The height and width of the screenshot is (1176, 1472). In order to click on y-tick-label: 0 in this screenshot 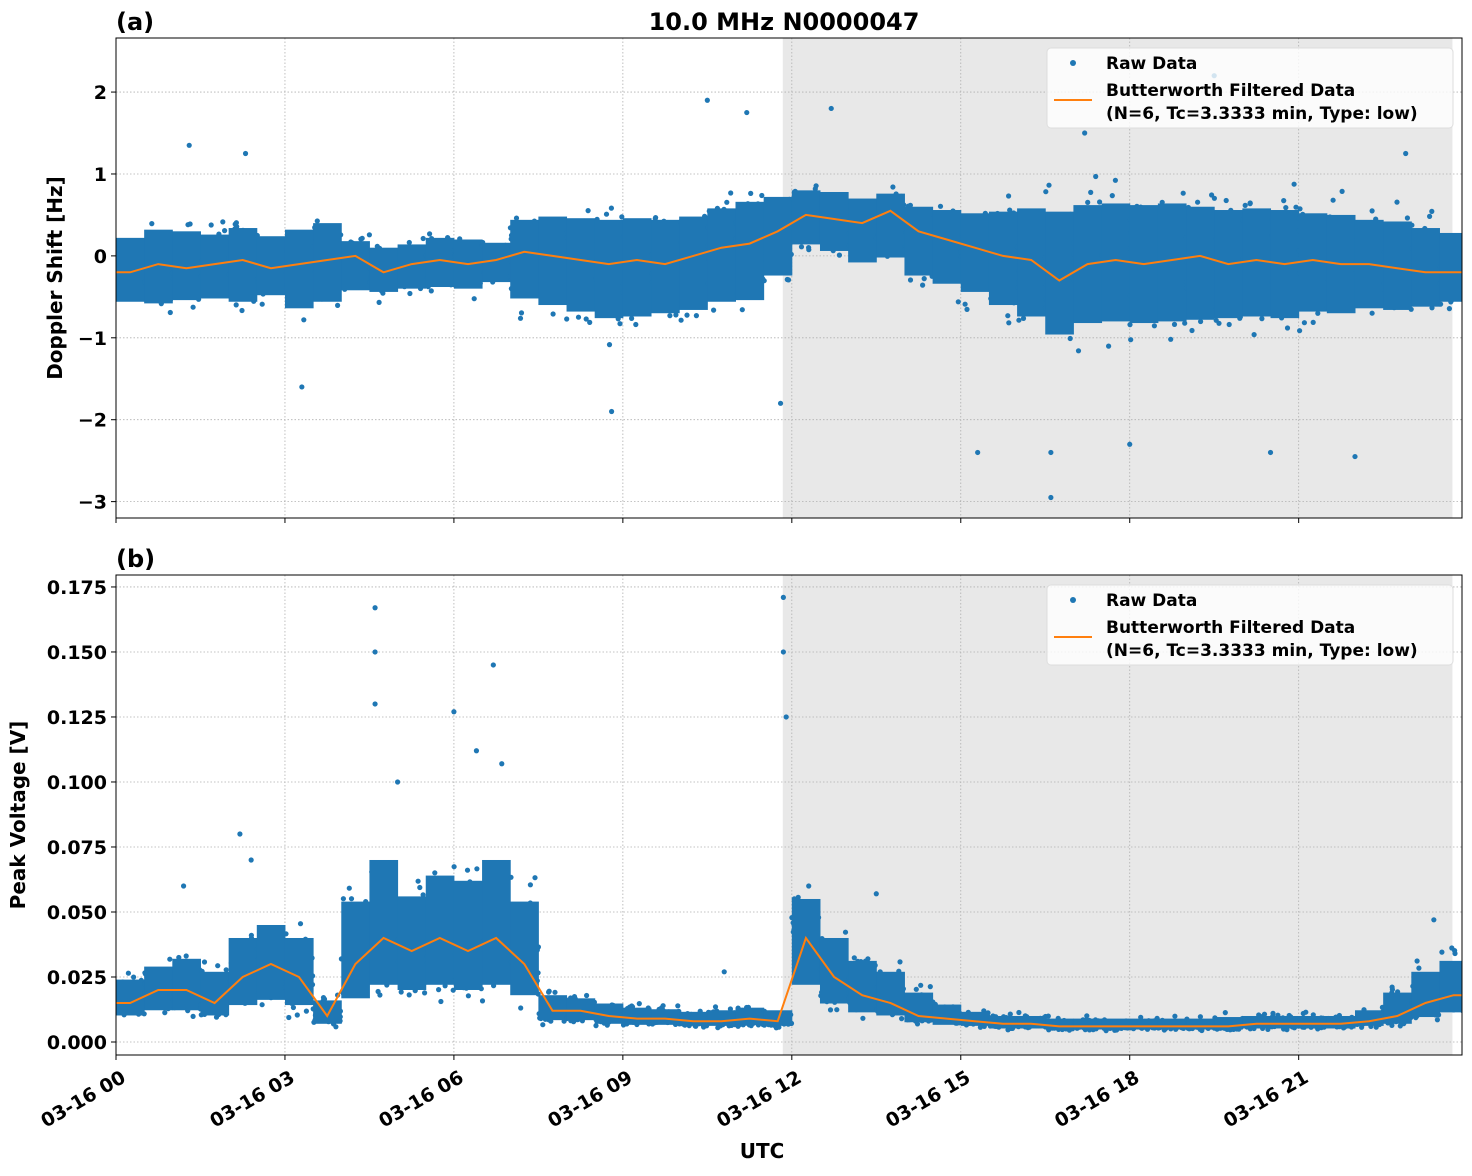, I will do `click(100, 257)`.